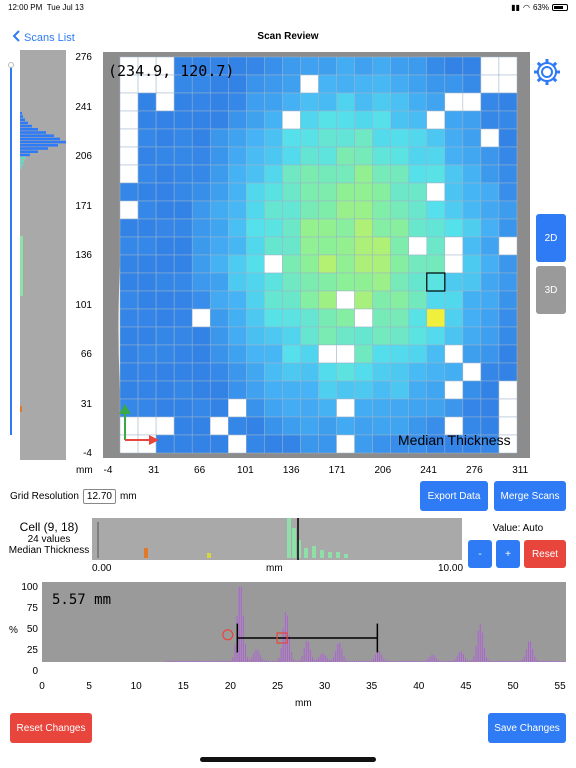 This screenshot has width=576, height=768. Describe the element at coordinates (86, 354) in the screenshot. I see `heatmap-y-tick: 66` at that location.